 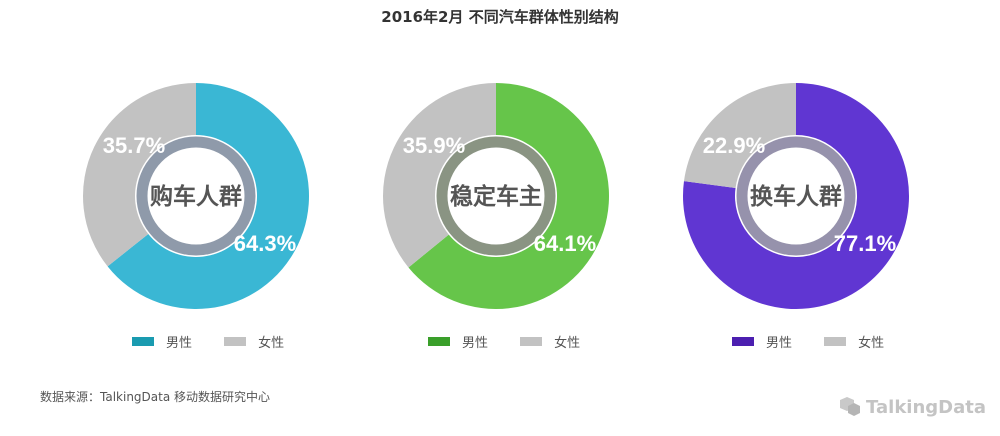 What do you see at coordinates (222, 341) in the screenshot?
I see `legend-1: 男性 女性` at bounding box center [222, 341].